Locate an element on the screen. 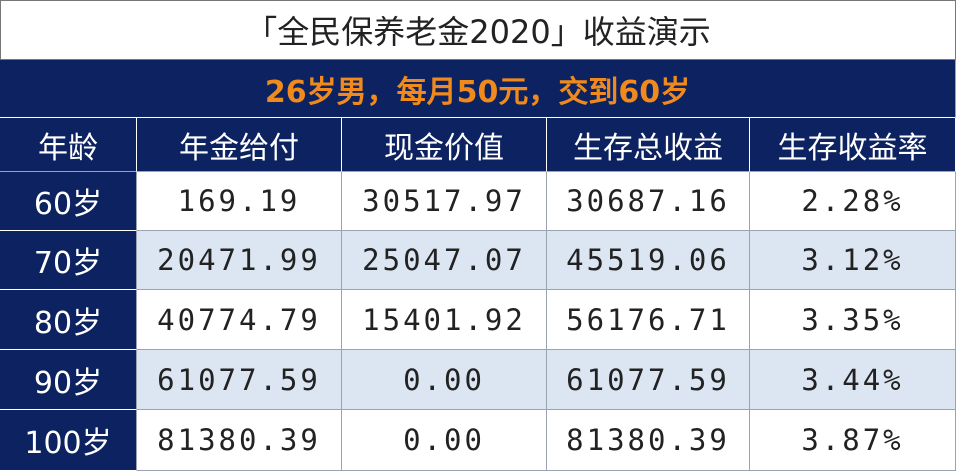 The height and width of the screenshot is (471, 956). column-header: 生存总收益 is located at coordinates (648, 145).